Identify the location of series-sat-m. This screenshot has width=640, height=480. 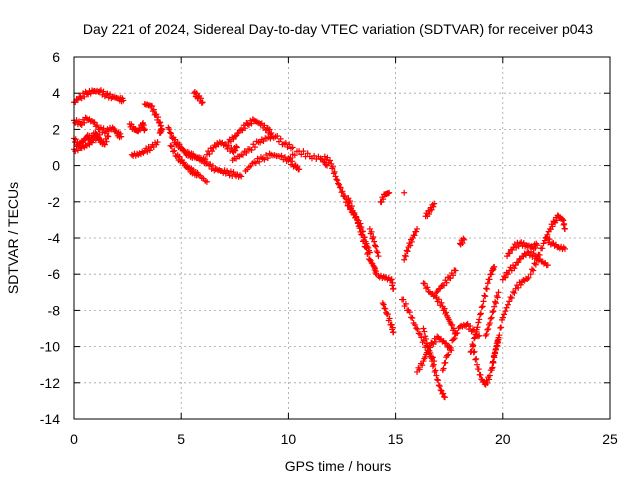
(250, 131).